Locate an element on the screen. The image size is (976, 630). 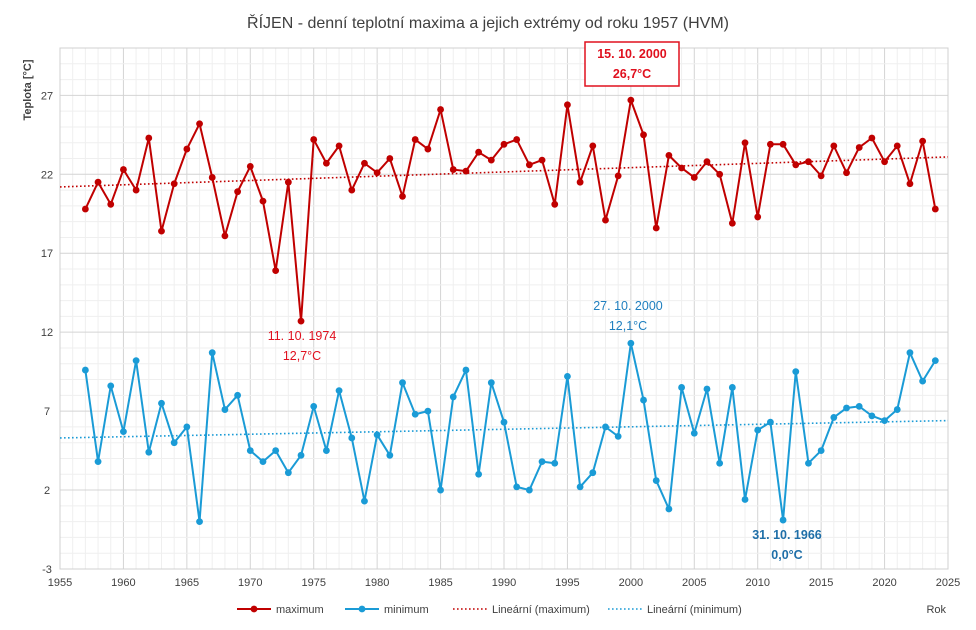
annotation-value: 12,1°C is located at coordinates (628, 326).